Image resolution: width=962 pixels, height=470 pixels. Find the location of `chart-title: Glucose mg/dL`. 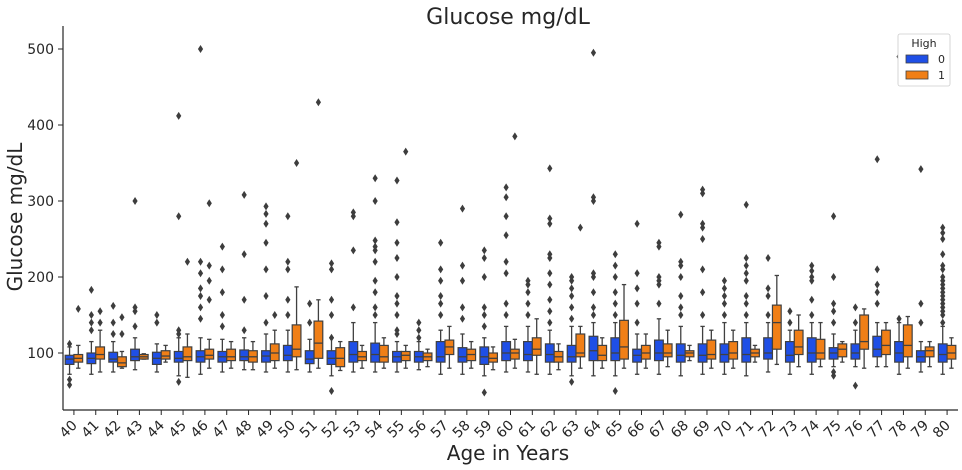

chart-title: Glucose mg/dL is located at coordinates (508, 17).